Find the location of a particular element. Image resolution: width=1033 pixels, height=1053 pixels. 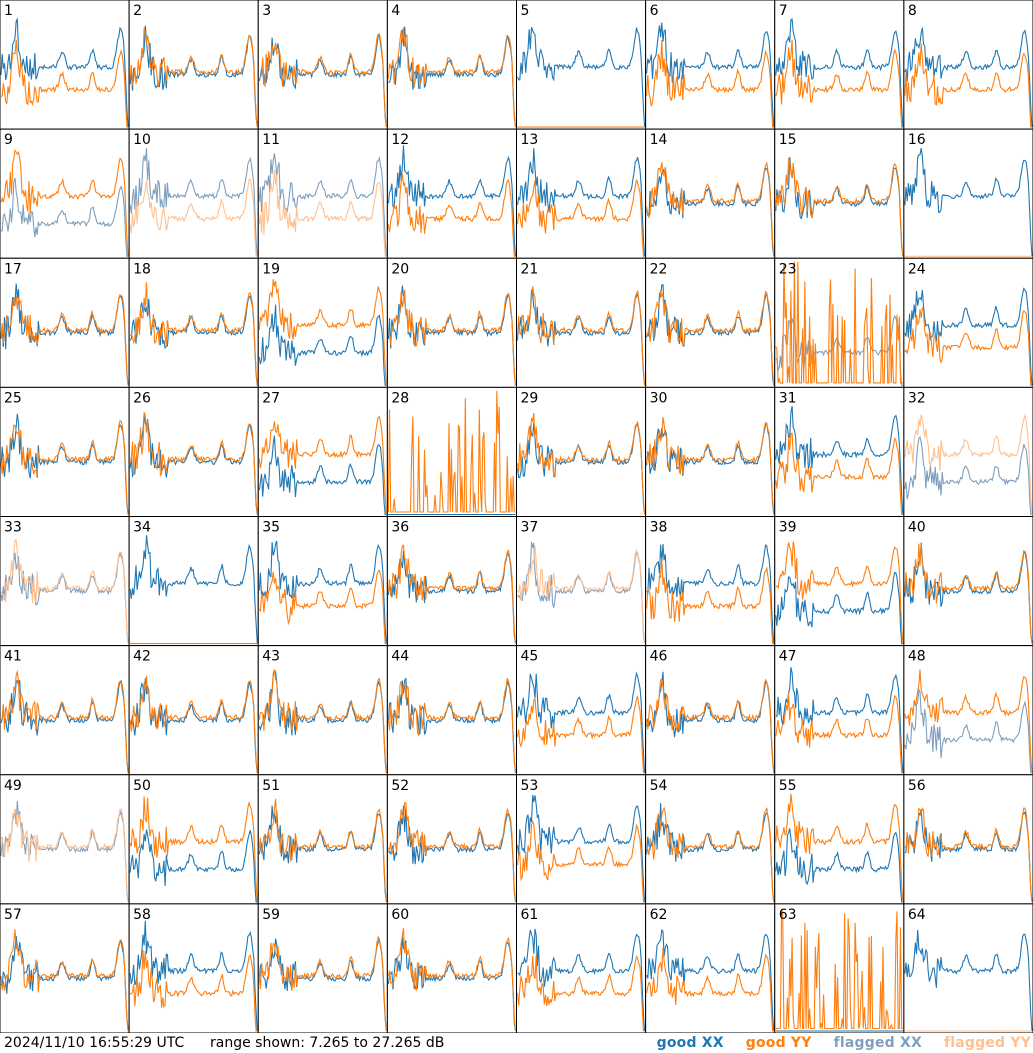

panel-30: 30 is located at coordinates (710, 451).